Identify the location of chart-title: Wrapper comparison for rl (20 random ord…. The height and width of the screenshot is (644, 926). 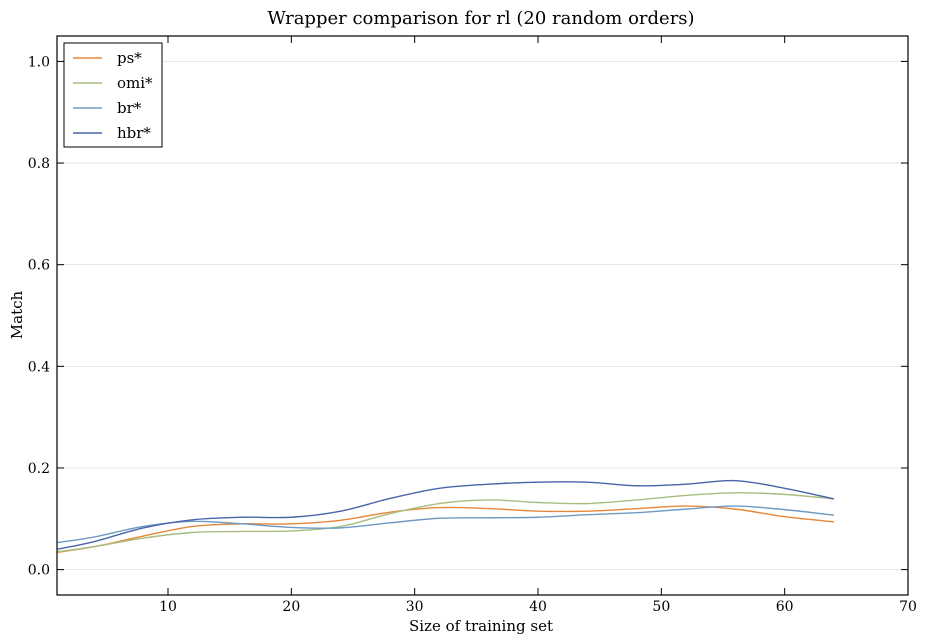
(480, 18).